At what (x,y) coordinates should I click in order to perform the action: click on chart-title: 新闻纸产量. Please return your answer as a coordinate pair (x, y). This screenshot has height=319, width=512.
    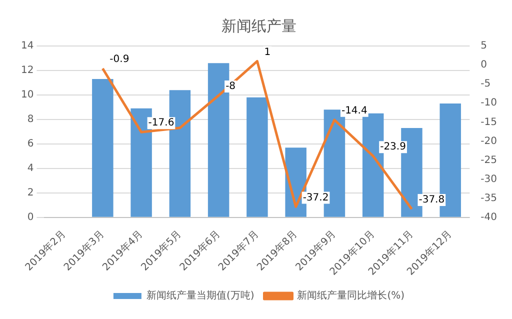
    Looking at the image, I should click on (259, 25).